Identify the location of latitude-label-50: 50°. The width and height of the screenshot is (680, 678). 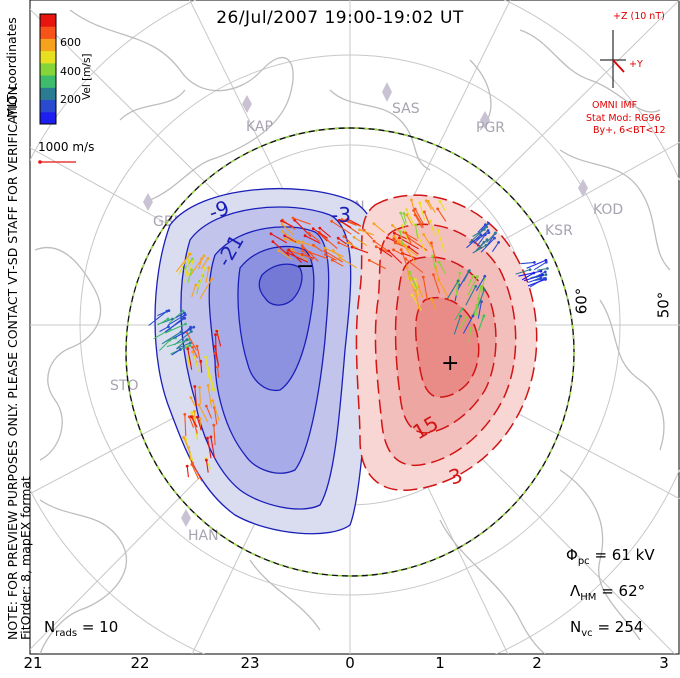
(663, 305).